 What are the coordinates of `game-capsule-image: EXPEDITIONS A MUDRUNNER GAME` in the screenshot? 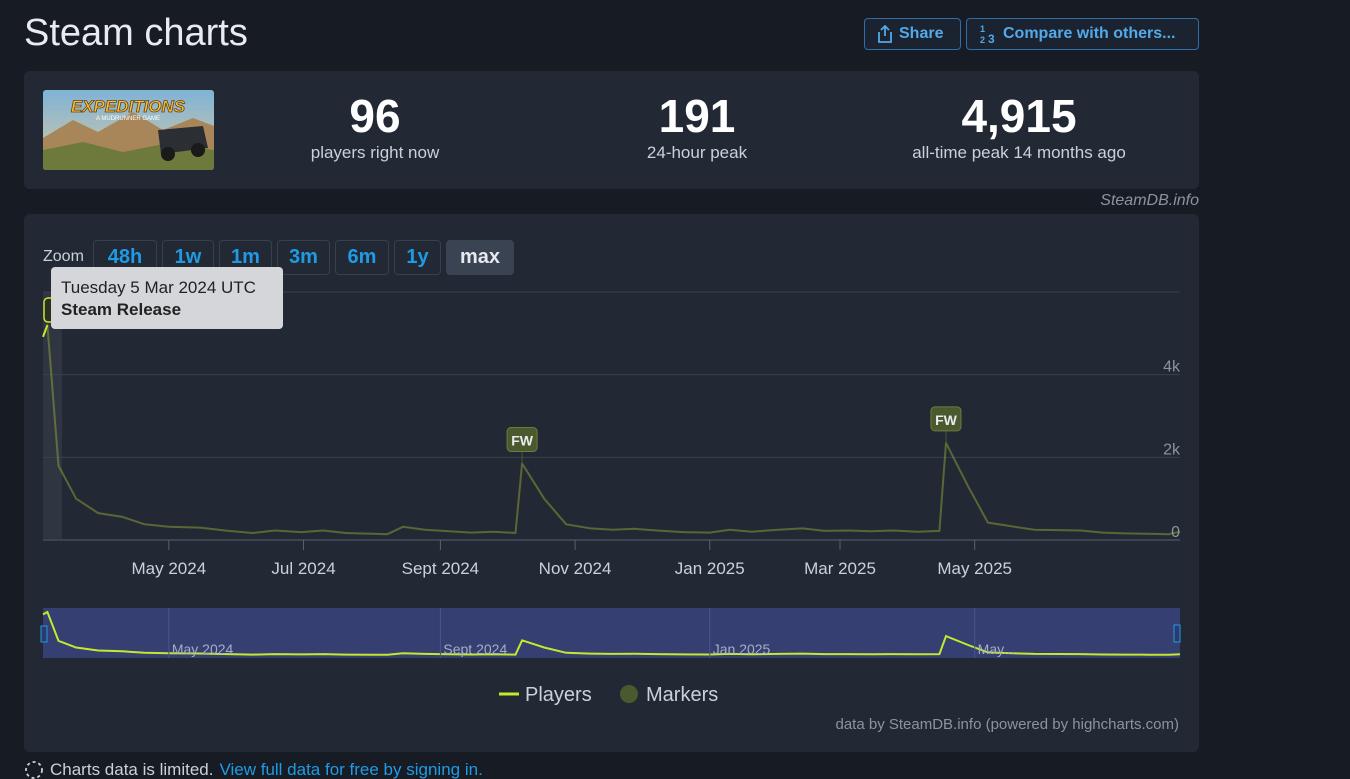 It's located at (128, 130).